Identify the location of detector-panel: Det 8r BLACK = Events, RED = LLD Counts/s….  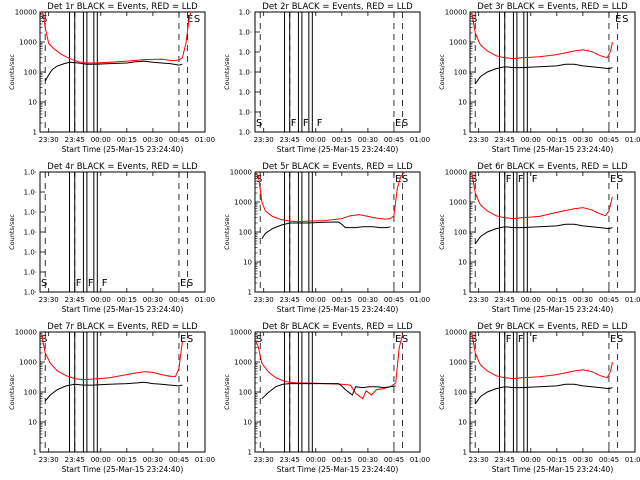
(326, 398).